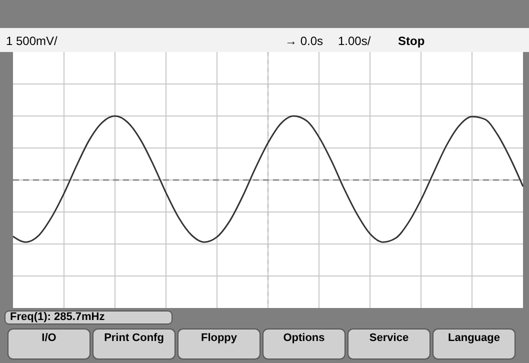  What do you see at coordinates (355, 41) in the screenshot?
I see `text: 1.00s/` at bounding box center [355, 41].